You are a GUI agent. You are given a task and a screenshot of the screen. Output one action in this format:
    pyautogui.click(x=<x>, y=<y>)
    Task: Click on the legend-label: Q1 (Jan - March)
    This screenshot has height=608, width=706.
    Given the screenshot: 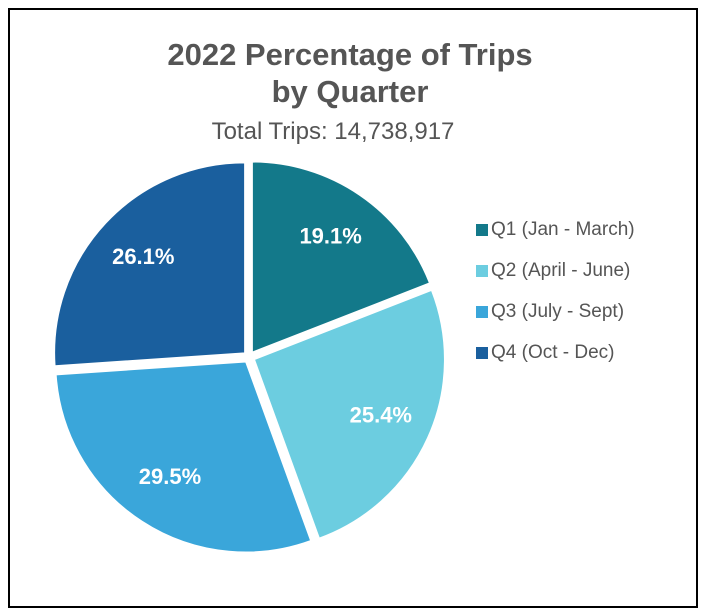 What is the action you would take?
    pyautogui.click(x=563, y=229)
    